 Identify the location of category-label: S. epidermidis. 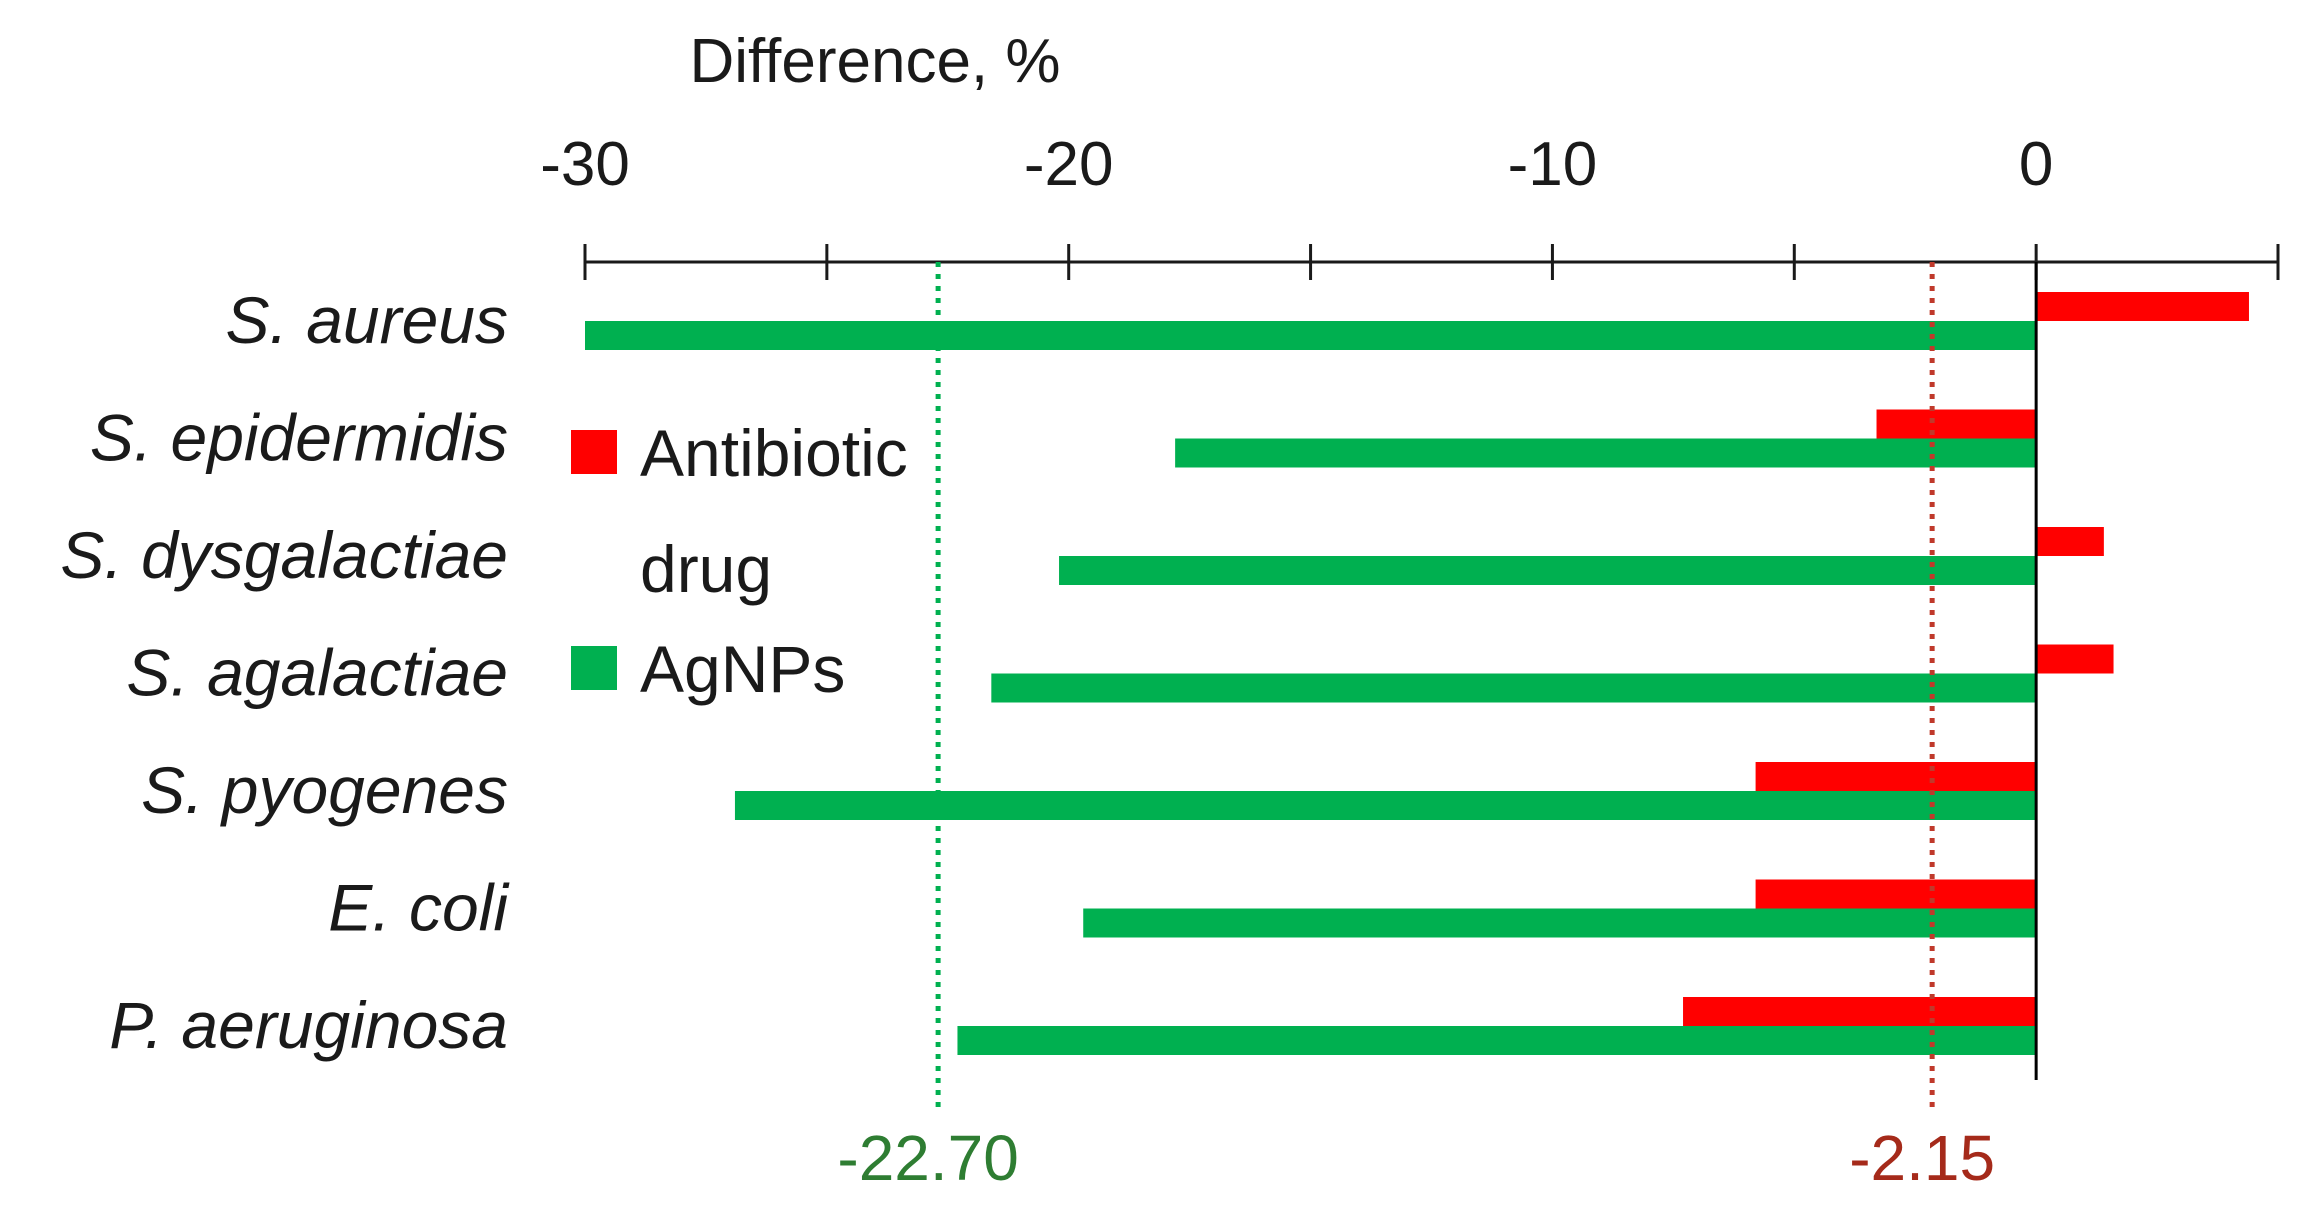
(299, 438).